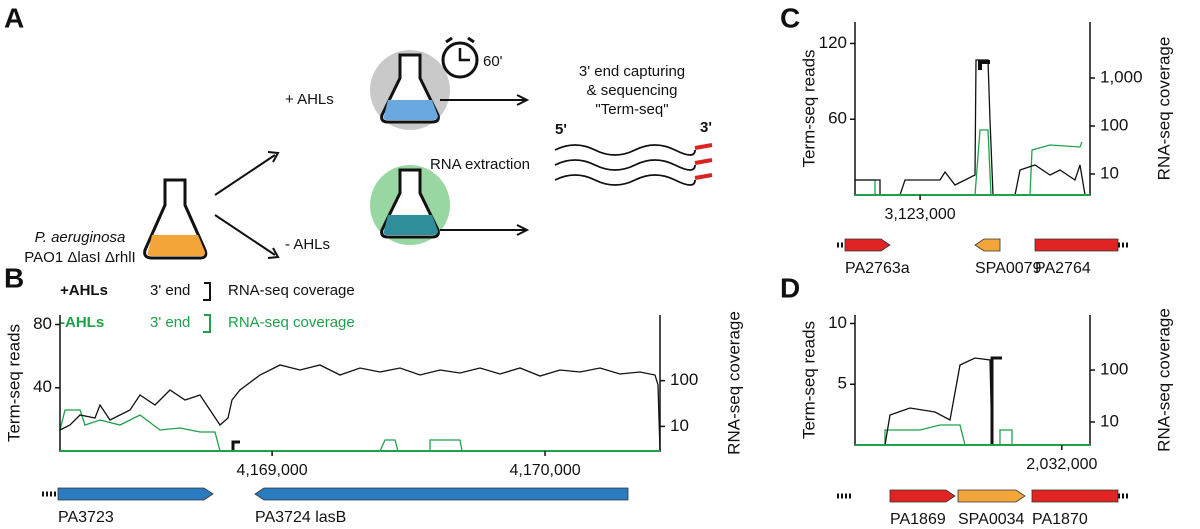  I want to click on step: & sequencing, so click(632, 90).